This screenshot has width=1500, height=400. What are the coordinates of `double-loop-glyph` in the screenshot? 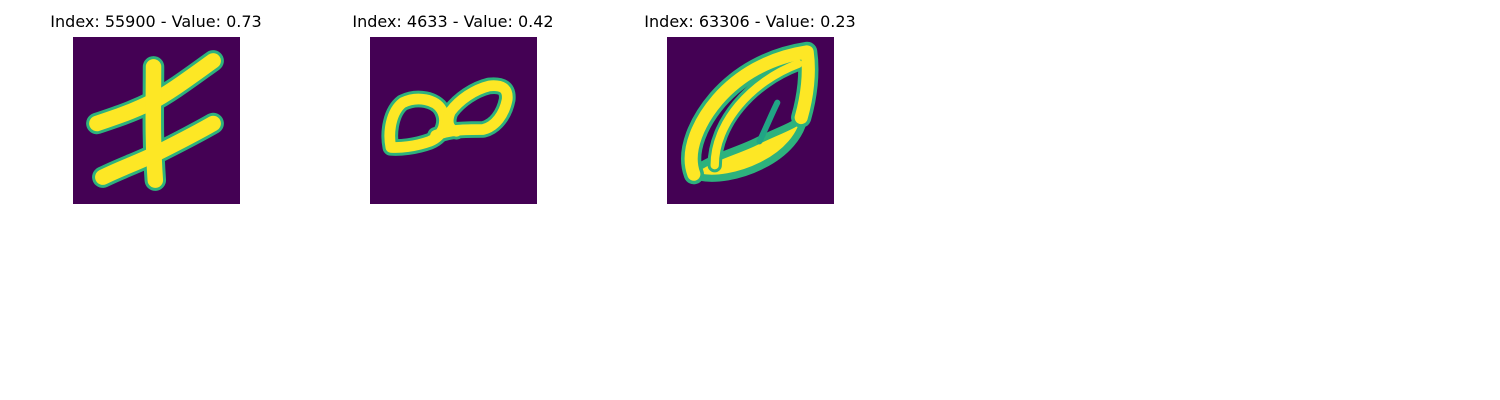 It's located at (453, 120).